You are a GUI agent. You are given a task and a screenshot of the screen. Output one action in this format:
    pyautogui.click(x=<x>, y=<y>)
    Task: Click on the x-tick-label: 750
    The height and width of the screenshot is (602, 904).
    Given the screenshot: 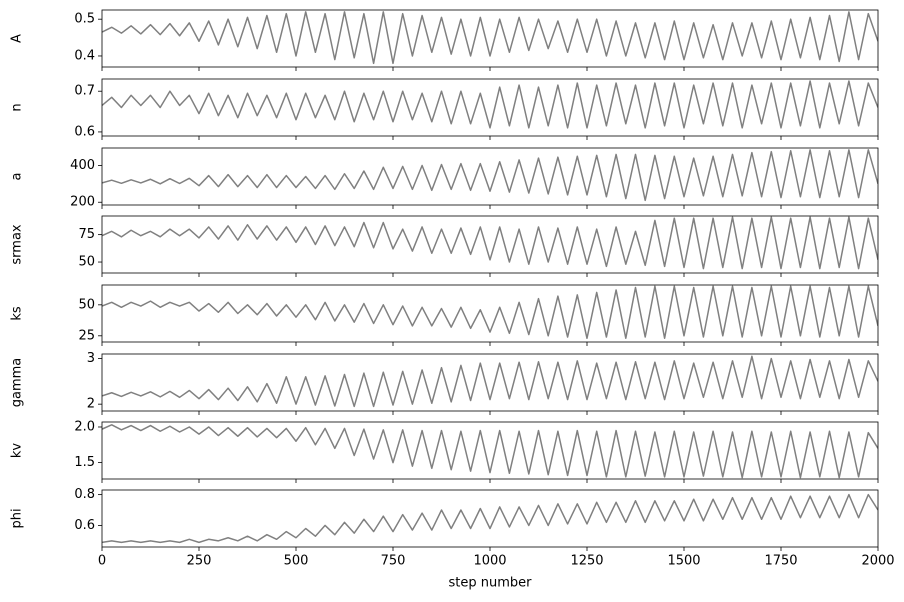 What is the action you would take?
    pyautogui.click(x=393, y=561)
    